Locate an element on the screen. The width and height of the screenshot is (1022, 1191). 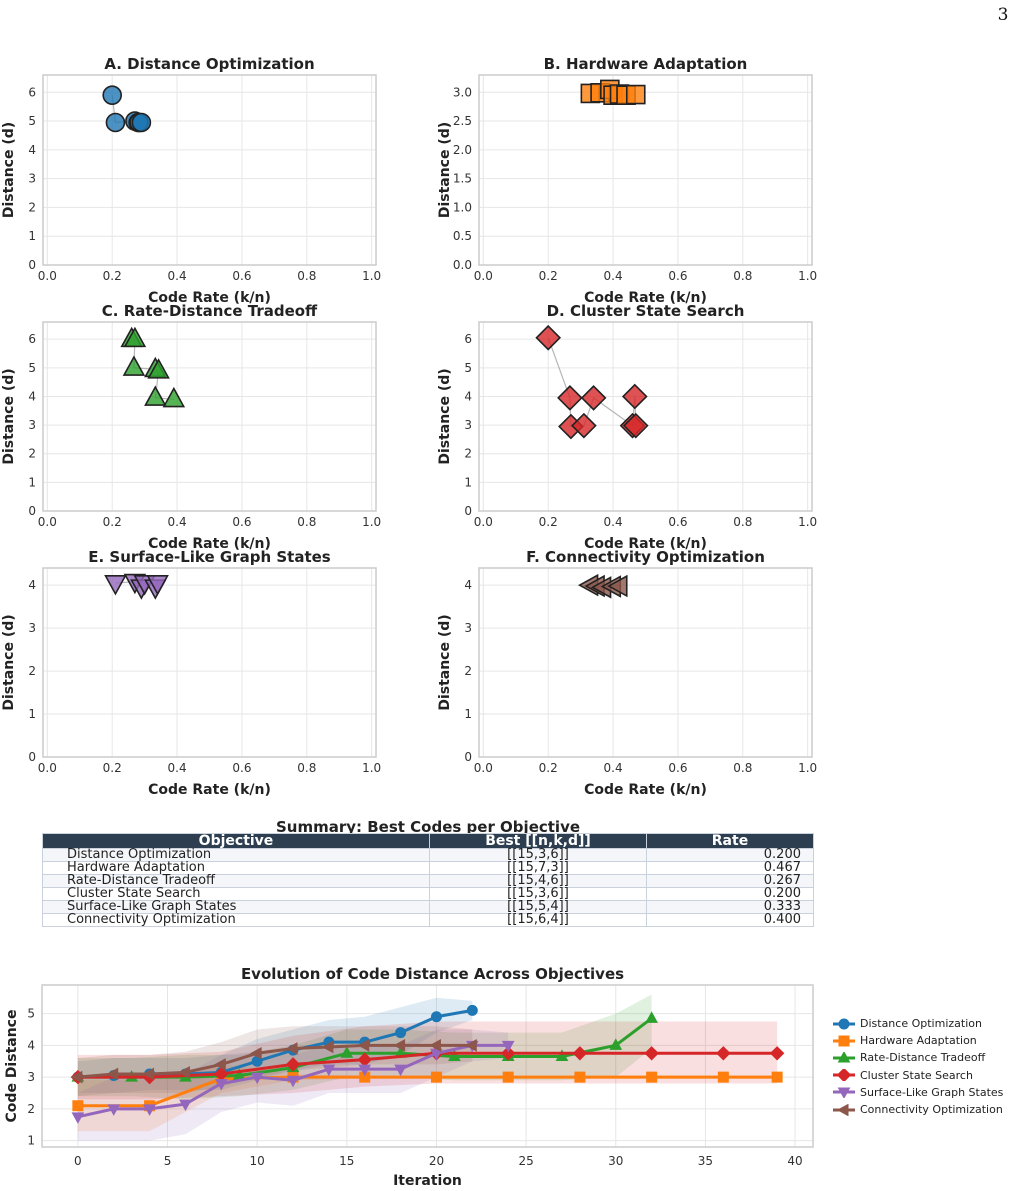
cell-objective: Surface-Like Graph States is located at coordinates (236, 907).